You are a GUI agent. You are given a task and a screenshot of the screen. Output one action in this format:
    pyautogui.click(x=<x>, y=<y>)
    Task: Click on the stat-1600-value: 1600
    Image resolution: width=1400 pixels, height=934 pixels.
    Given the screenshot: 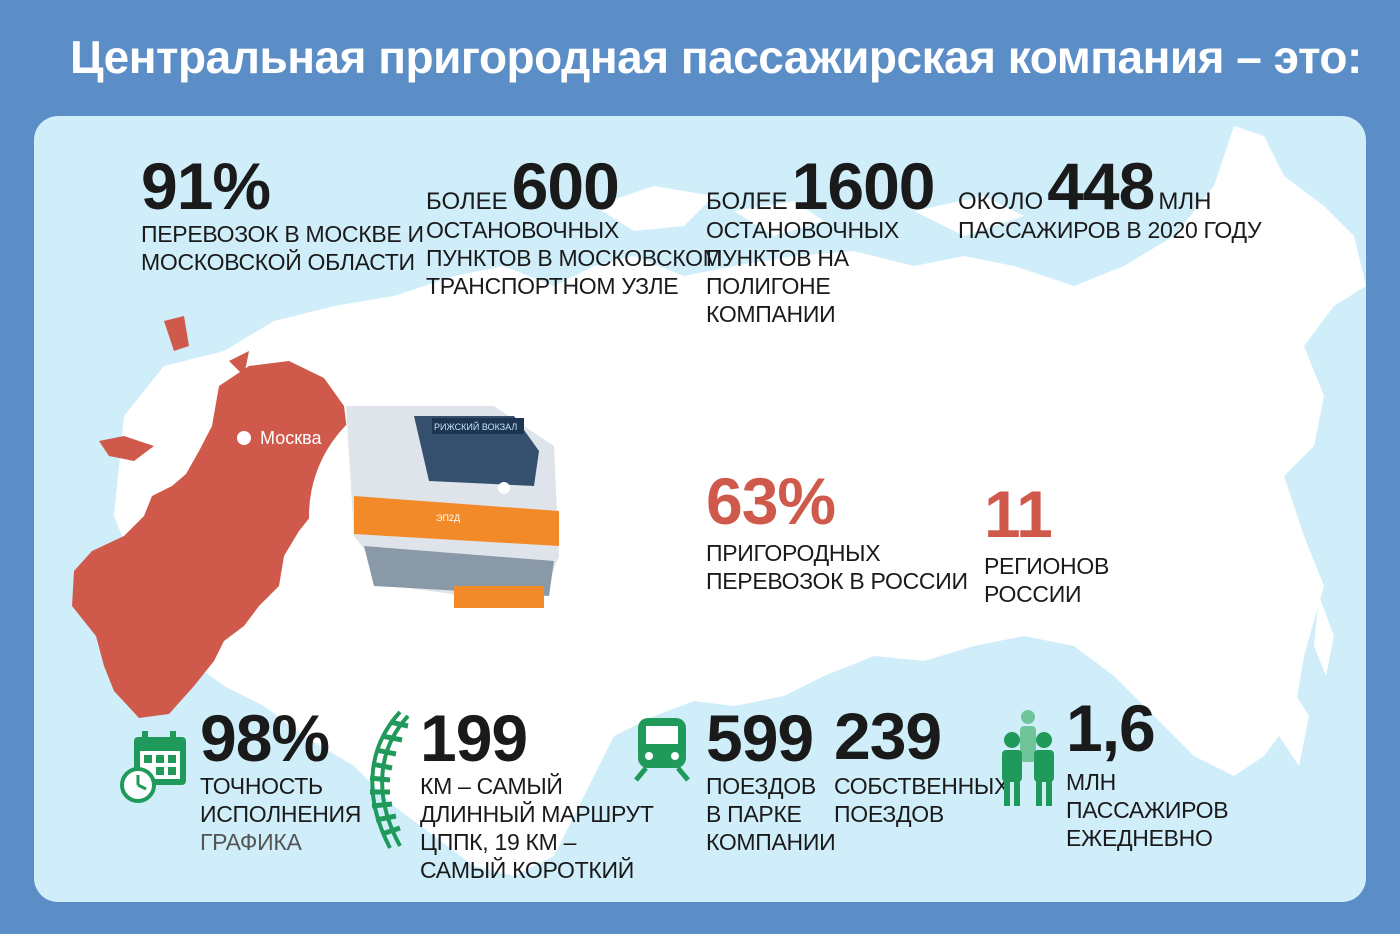 What is the action you would take?
    pyautogui.click(x=863, y=186)
    